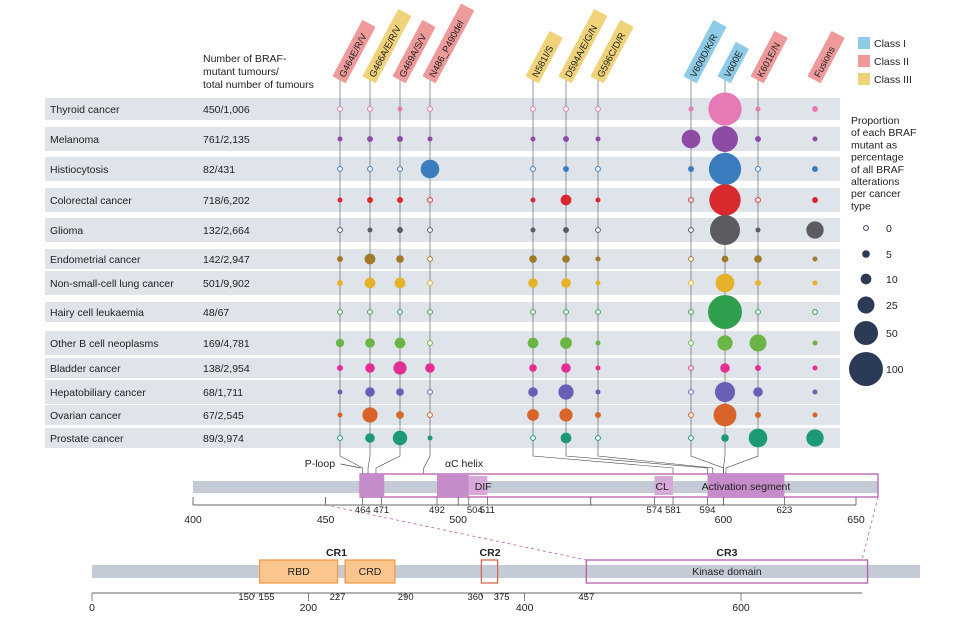  What do you see at coordinates (815, 392) in the screenshot?
I see `bubble-hepatobiliary-cancer-fusions` at bounding box center [815, 392].